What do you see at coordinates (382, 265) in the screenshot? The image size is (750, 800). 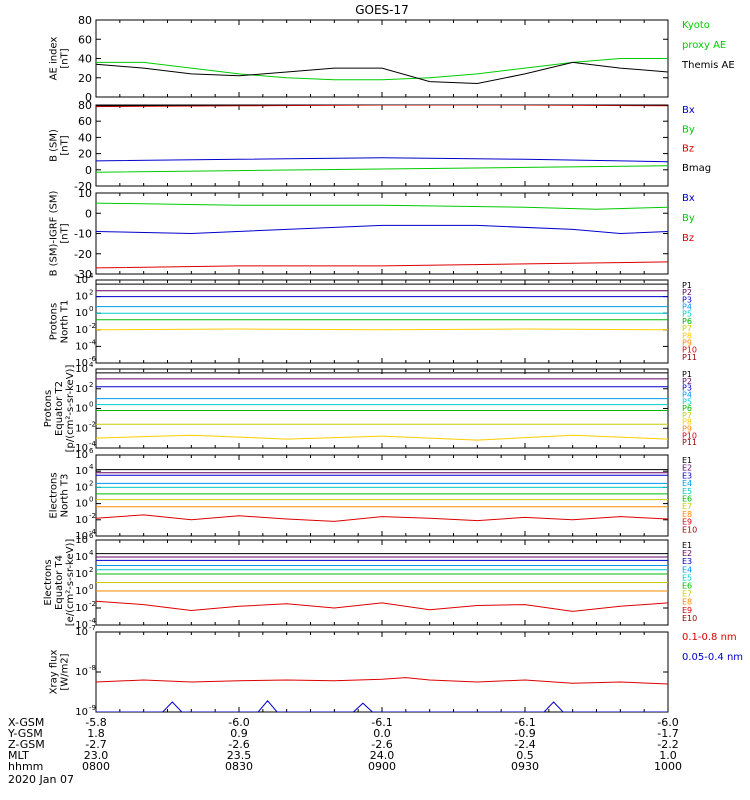 I see `series-bz` at bounding box center [382, 265].